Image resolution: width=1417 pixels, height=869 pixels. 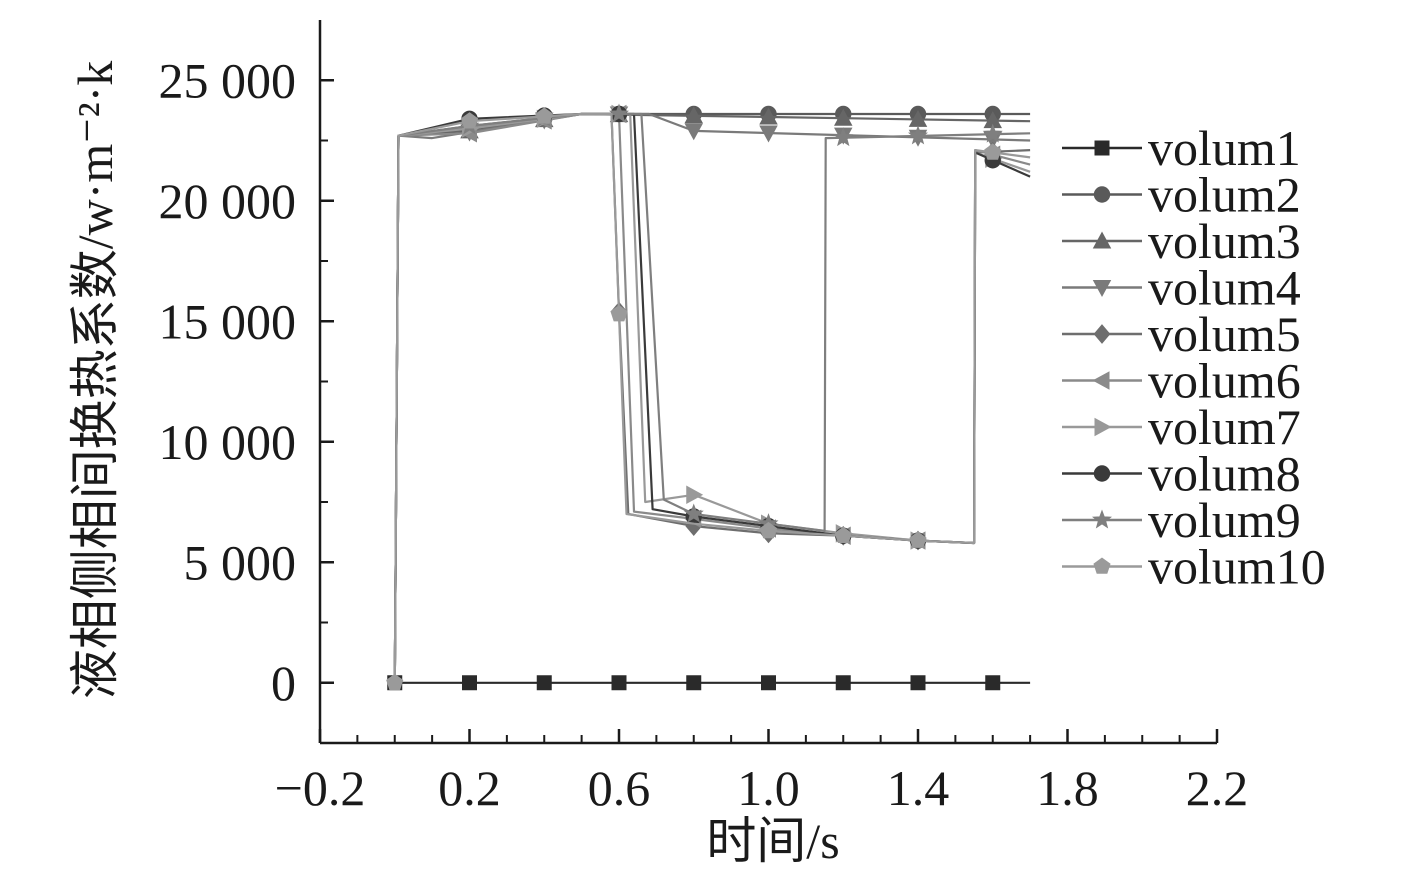 What do you see at coordinates (1224, 474) in the screenshot?
I see `legend-label: volum8` at bounding box center [1224, 474].